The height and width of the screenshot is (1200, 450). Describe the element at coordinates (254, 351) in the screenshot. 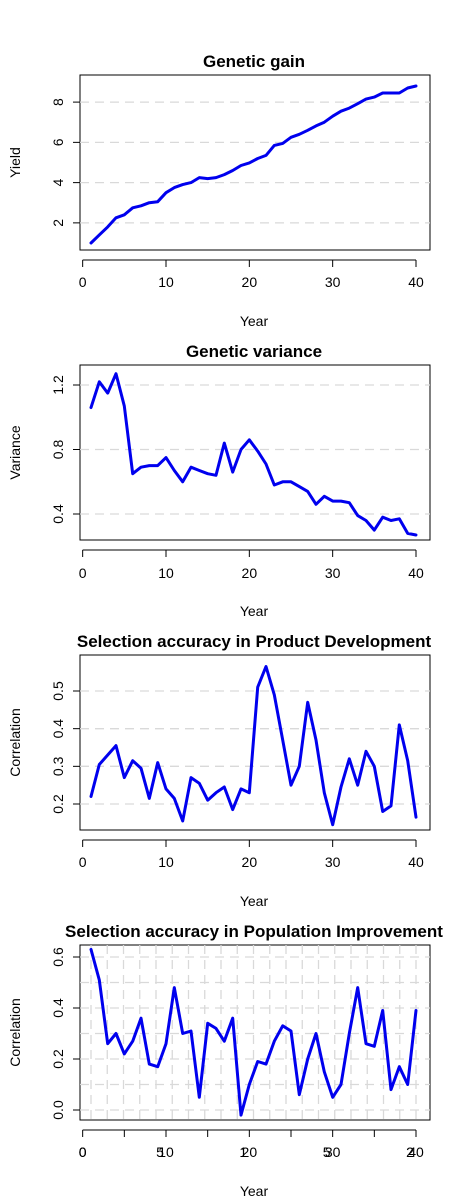

I see `chart-title: Genetic variance` at that location.